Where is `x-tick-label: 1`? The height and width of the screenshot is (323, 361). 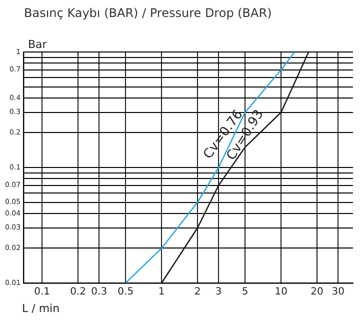
x-tick-label: 1 is located at coordinates (161, 292).